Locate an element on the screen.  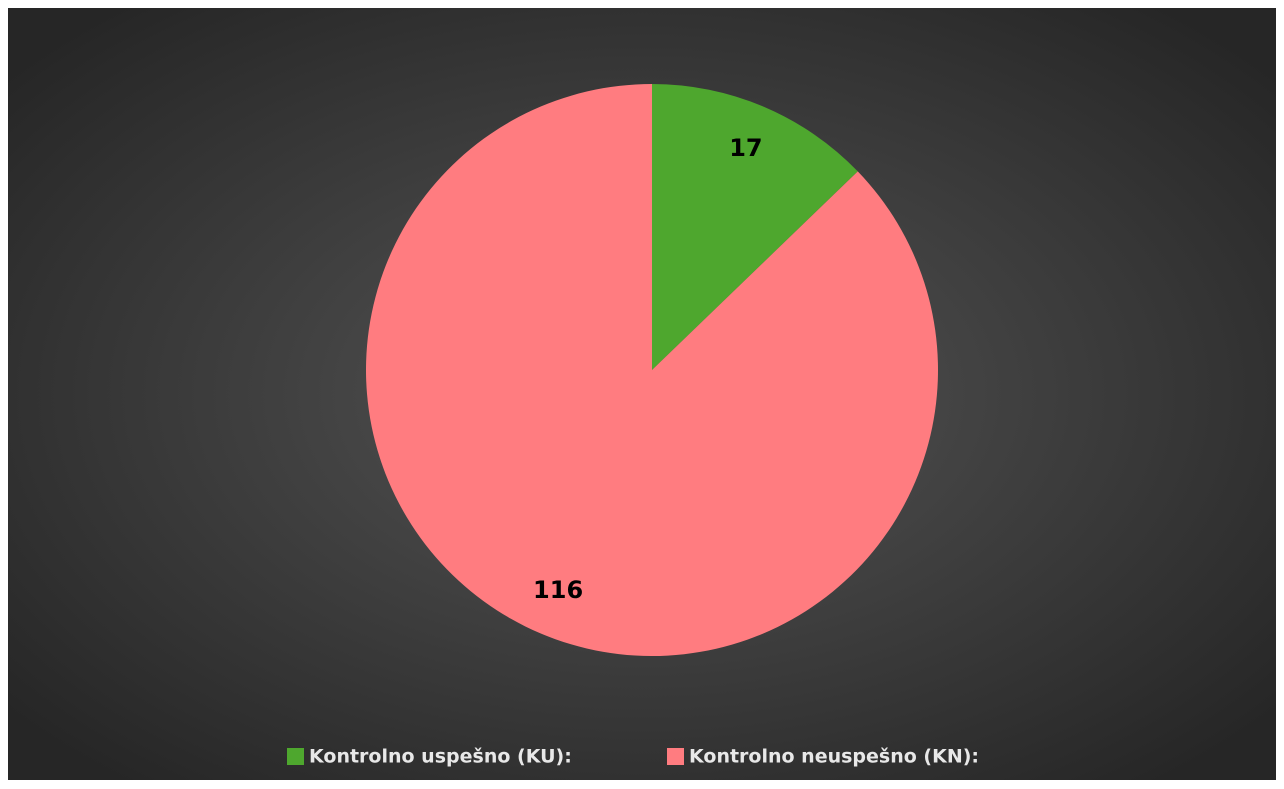
pie-slice is located at coordinates (755, 227).